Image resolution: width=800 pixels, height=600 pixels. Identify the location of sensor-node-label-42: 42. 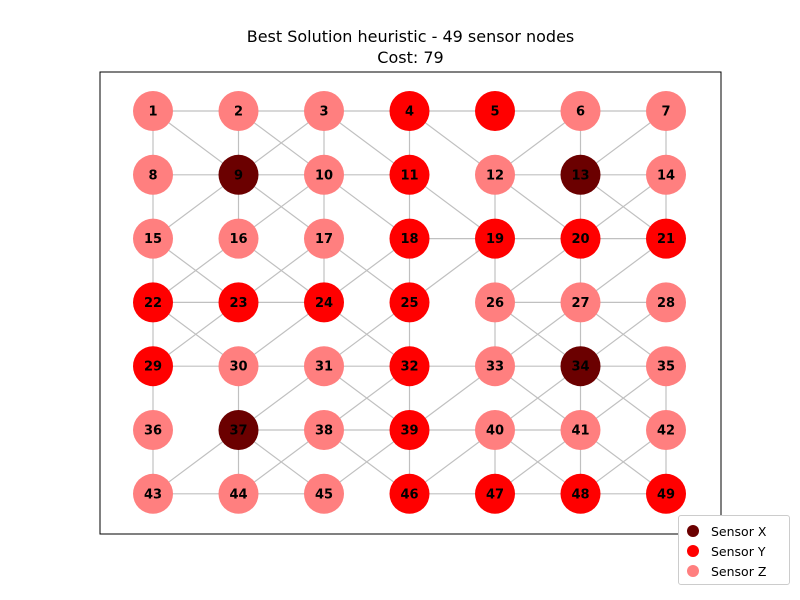
(666, 431).